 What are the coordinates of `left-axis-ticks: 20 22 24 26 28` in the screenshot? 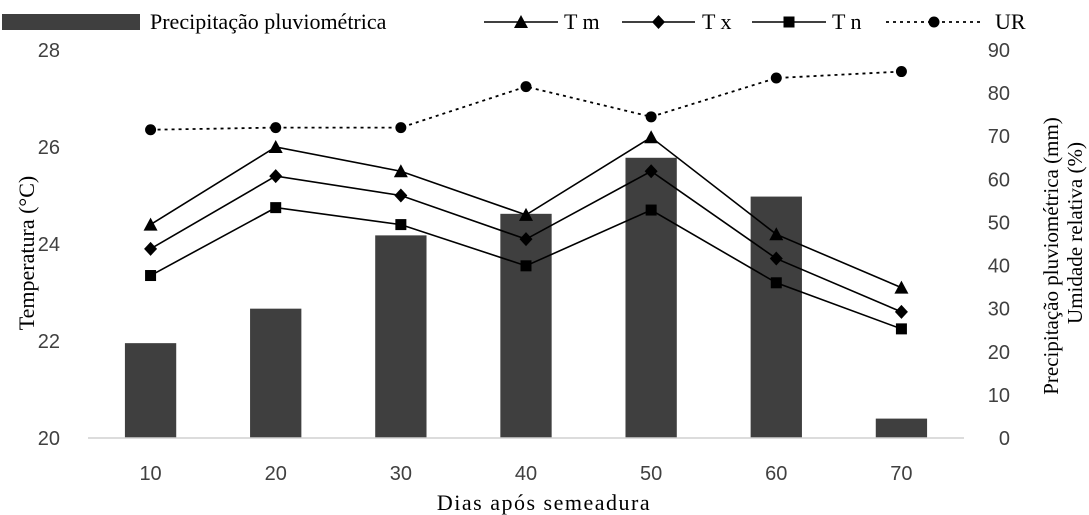 It's located at (49, 245).